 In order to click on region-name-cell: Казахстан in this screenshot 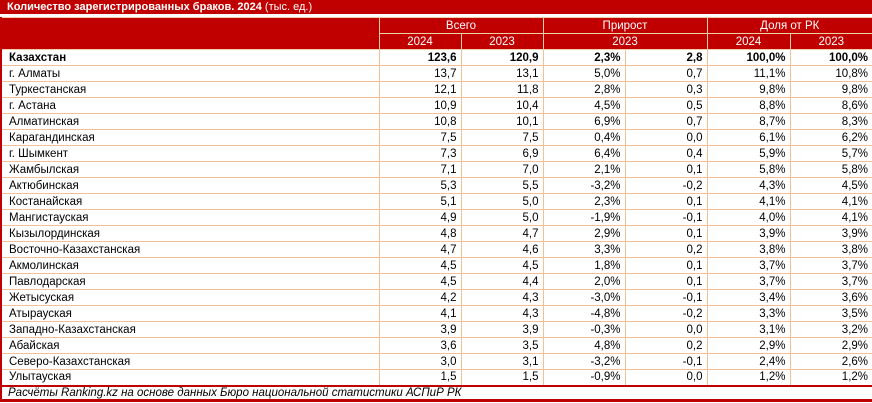, I will do `click(190, 57)`.